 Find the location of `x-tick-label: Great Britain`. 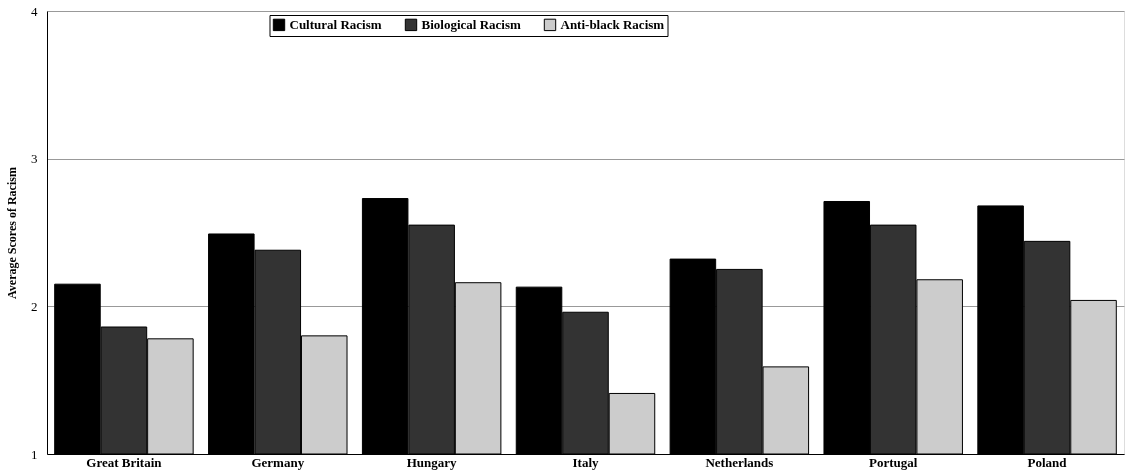

x-tick-label: Great Britain is located at coordinates (124, 462).